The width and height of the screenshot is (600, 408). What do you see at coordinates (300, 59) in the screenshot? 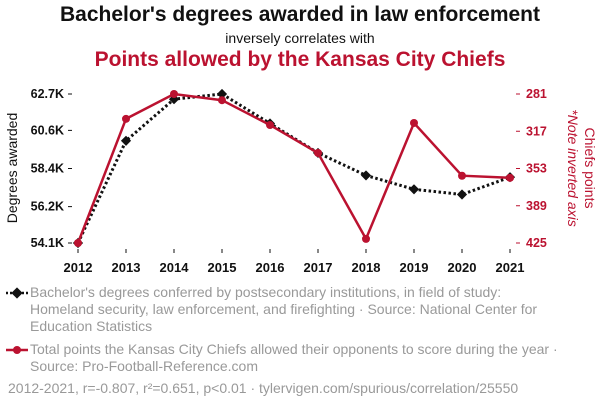
I see `chart-title-secondary: Points allowed by the Kansas City Chiefs` at bounding box center [300, 59].